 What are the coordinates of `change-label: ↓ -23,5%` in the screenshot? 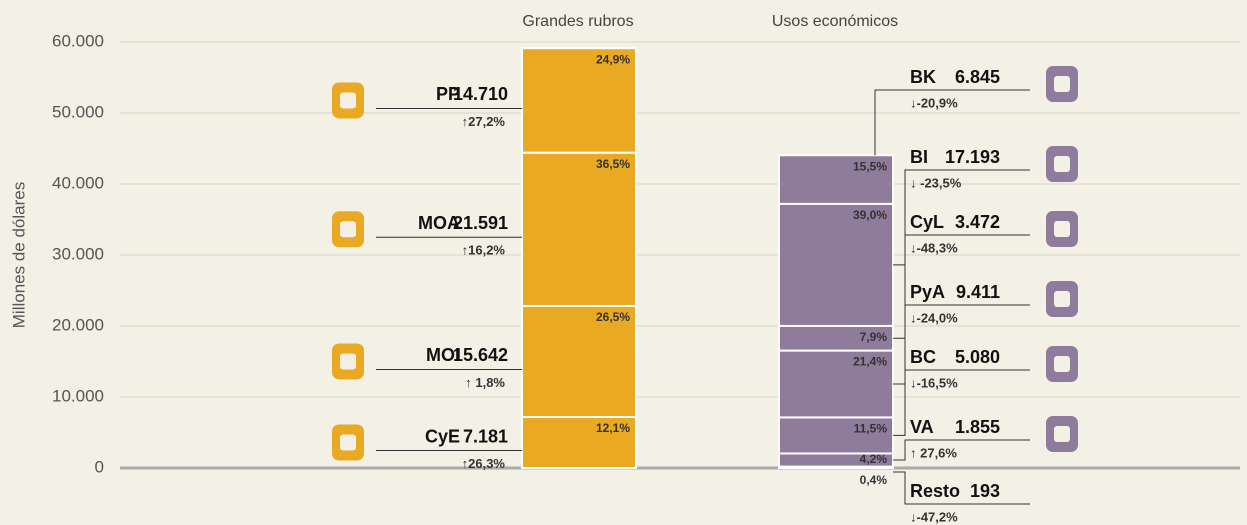 It's located at (936, 182).